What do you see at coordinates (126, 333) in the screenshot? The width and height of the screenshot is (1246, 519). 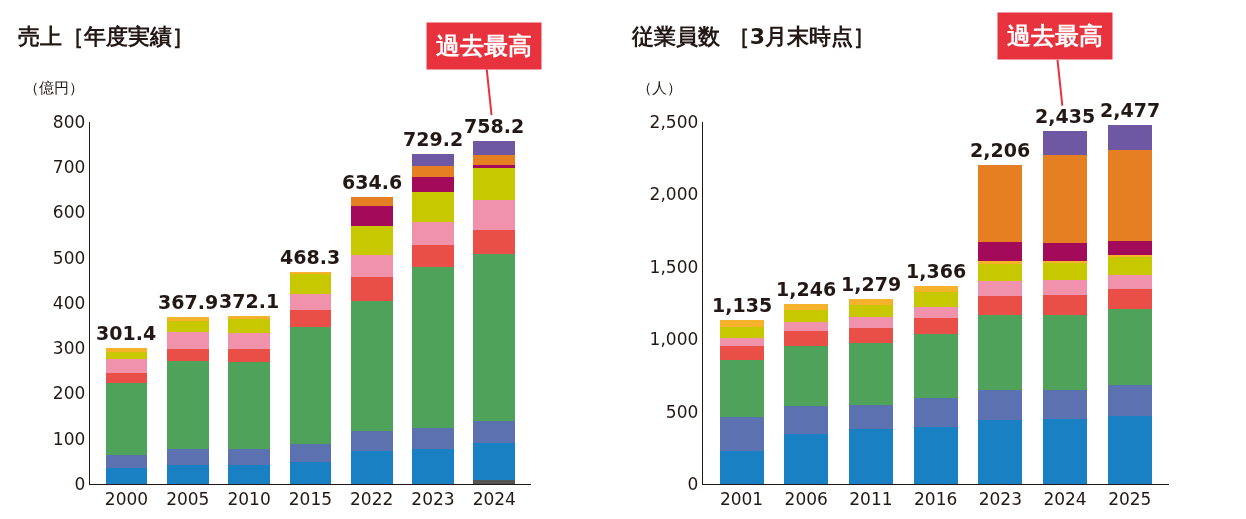 I see `total-label: 301.4` at bounding box center [126, 333].